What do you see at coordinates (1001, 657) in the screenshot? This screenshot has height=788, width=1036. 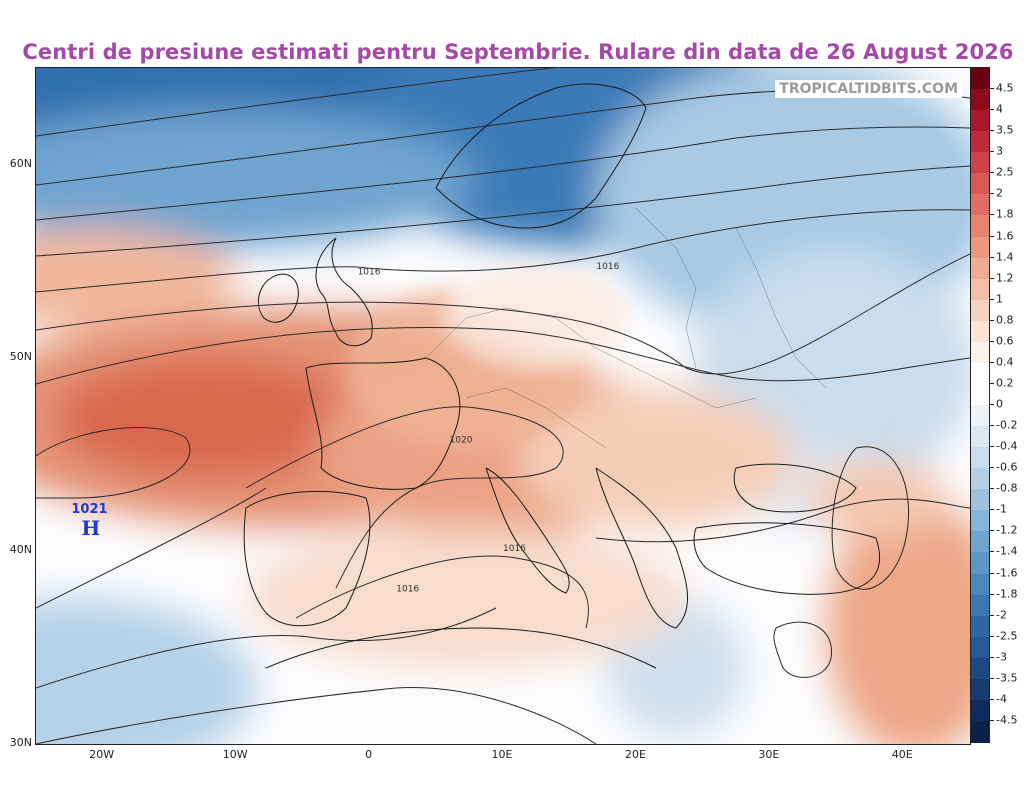 I see `colorbar-label: -3` at bounding box center [1001, 657].